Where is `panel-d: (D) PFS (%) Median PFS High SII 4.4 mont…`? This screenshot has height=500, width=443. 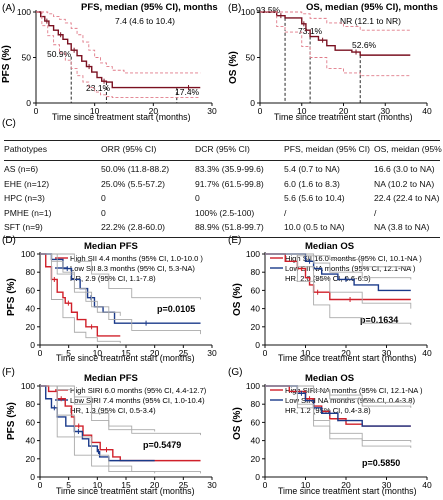
panel-d: (D) PFS (%) Median PFS High SII 4.4 mont… is located at coordinates (109, 299).